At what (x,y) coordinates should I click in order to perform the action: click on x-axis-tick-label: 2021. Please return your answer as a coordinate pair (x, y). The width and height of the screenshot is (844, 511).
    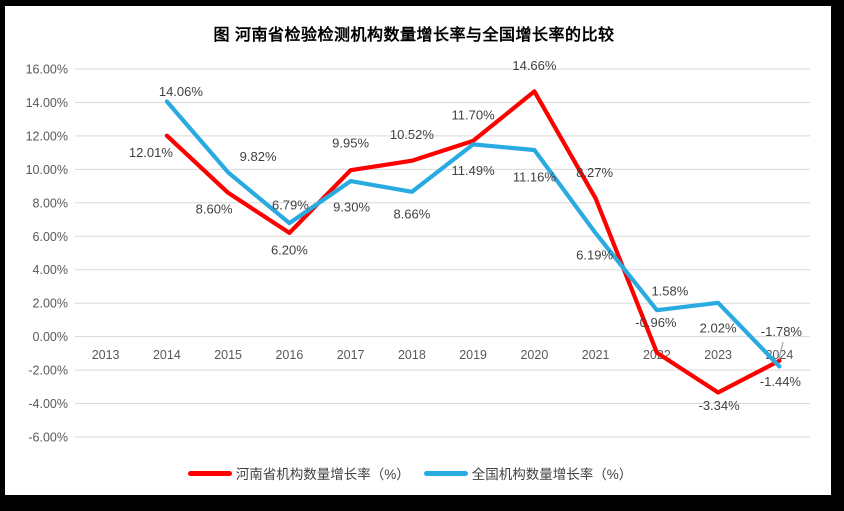
    Looking at the image, I should click on (596, 355).